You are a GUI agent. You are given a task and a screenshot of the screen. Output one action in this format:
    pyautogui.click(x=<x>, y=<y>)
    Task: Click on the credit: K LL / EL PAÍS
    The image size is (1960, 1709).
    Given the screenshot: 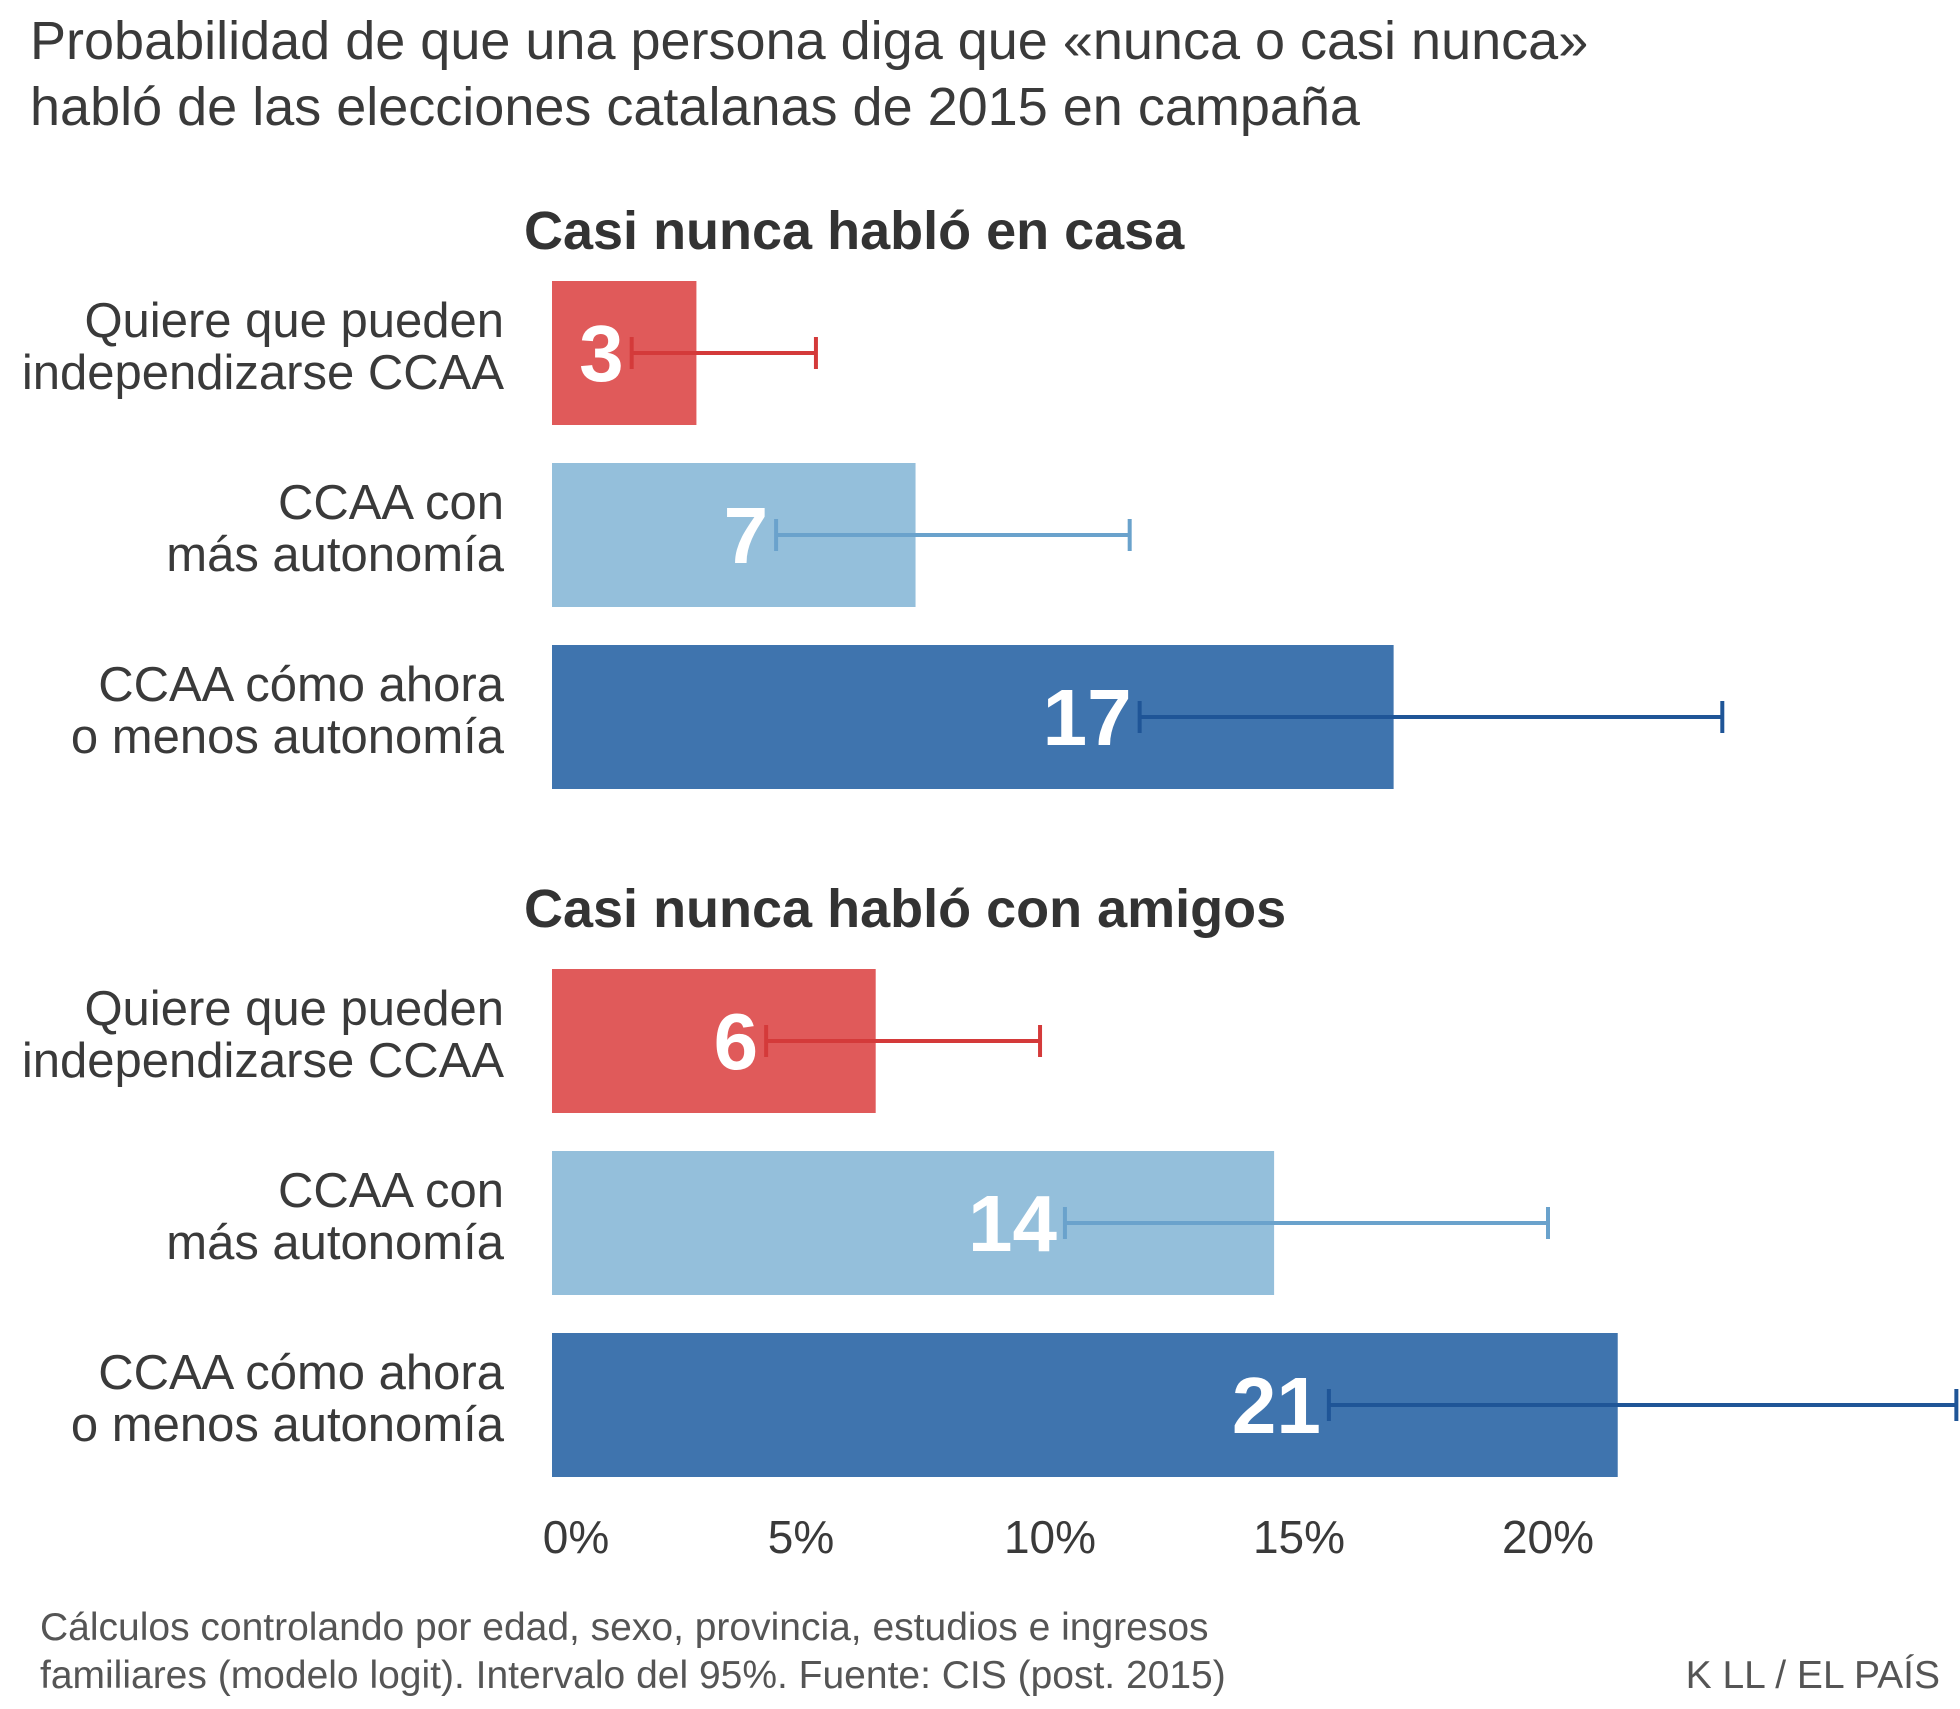 What is the action you would take?
    pyautogui.click(x=1812, y=1675)
    